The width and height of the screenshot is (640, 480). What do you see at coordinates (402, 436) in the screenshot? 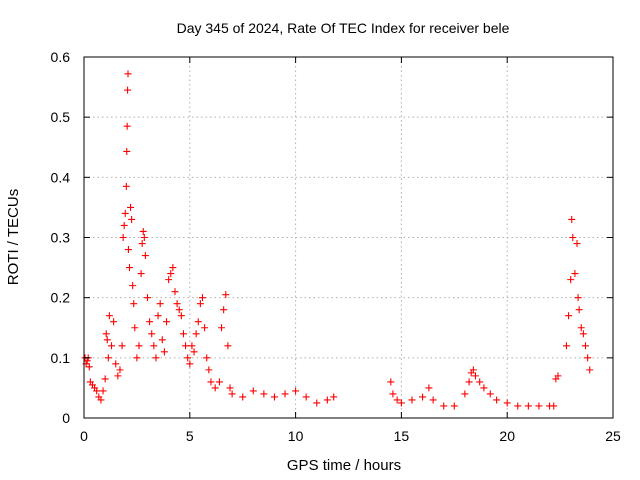
I see `x-tick-label: 15` at bounding box center [402, 436].